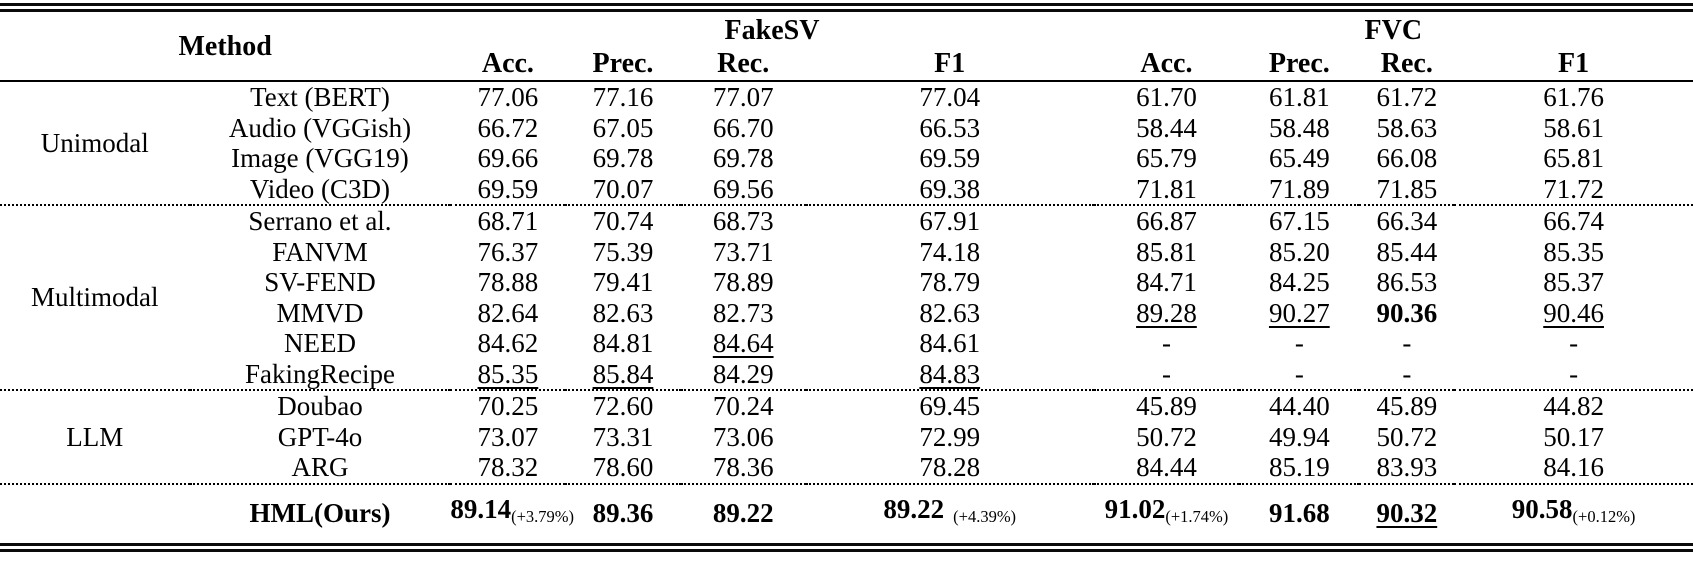  I want to click on metric-cell: 82.64, so click(507, 313).